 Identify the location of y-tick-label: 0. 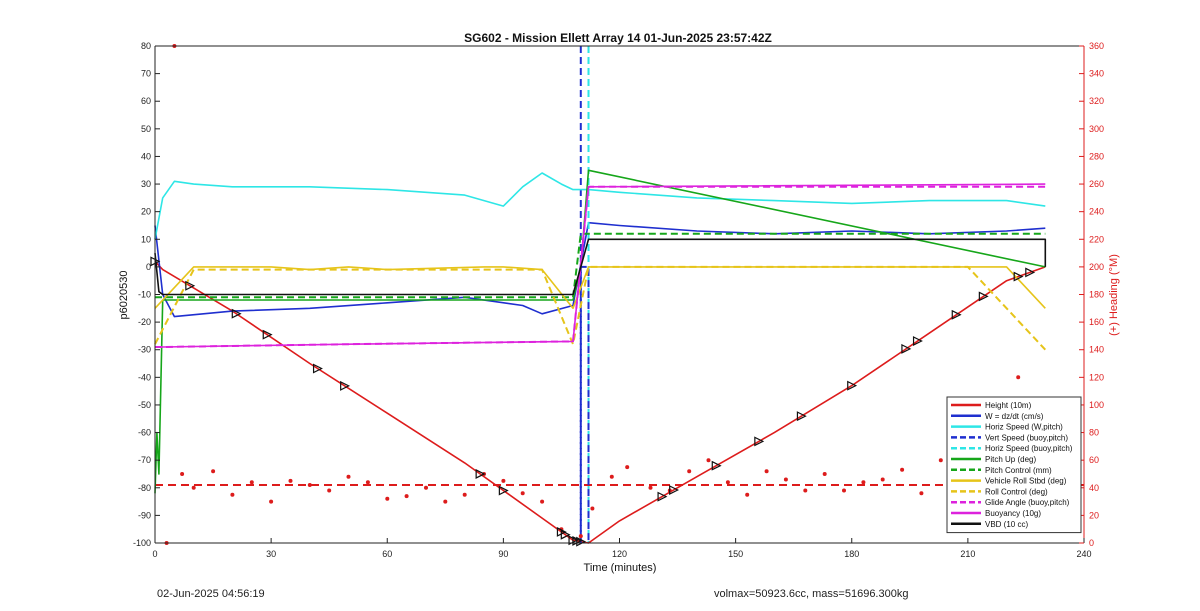
(148, 267).